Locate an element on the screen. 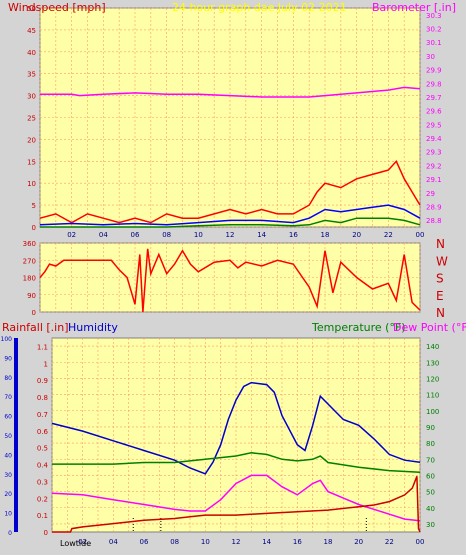  y-tick-rainfall: 0.2 is located at coordinates (42, 499).